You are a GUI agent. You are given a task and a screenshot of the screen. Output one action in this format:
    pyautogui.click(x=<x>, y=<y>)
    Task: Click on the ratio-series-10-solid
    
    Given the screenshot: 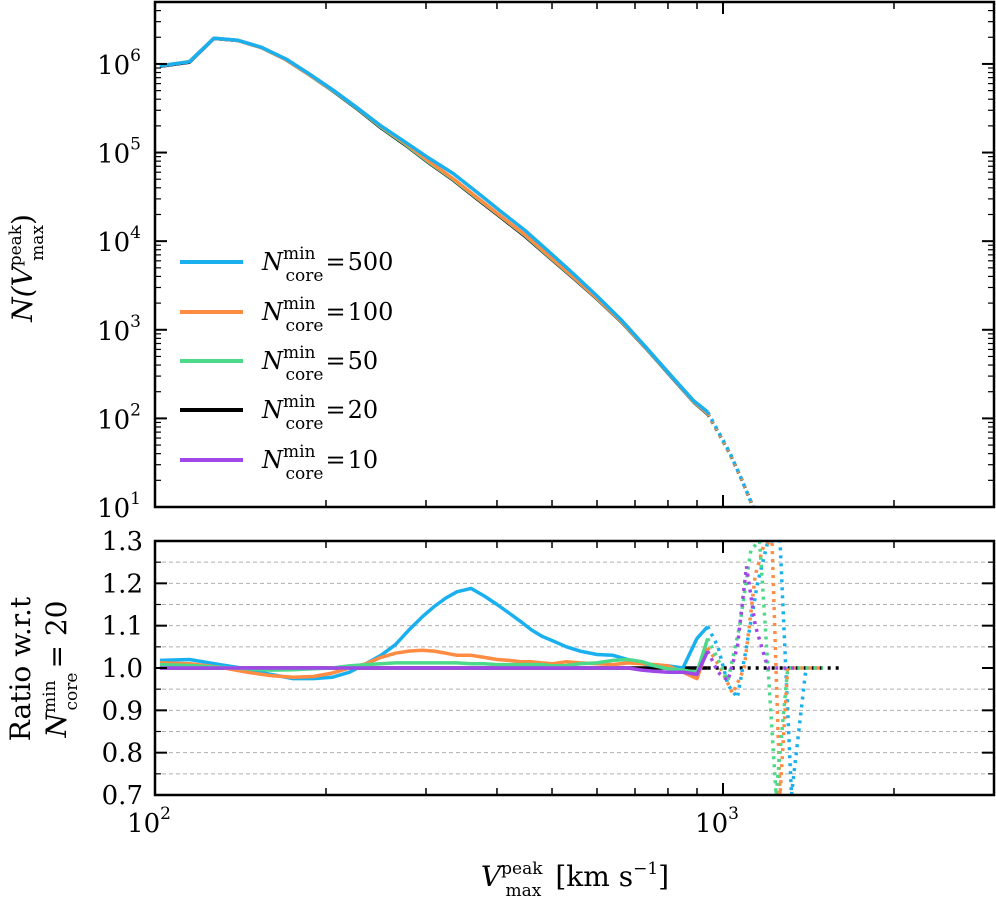 What is the action you would take?
    pyautogui.click(x=434, y=663)
    